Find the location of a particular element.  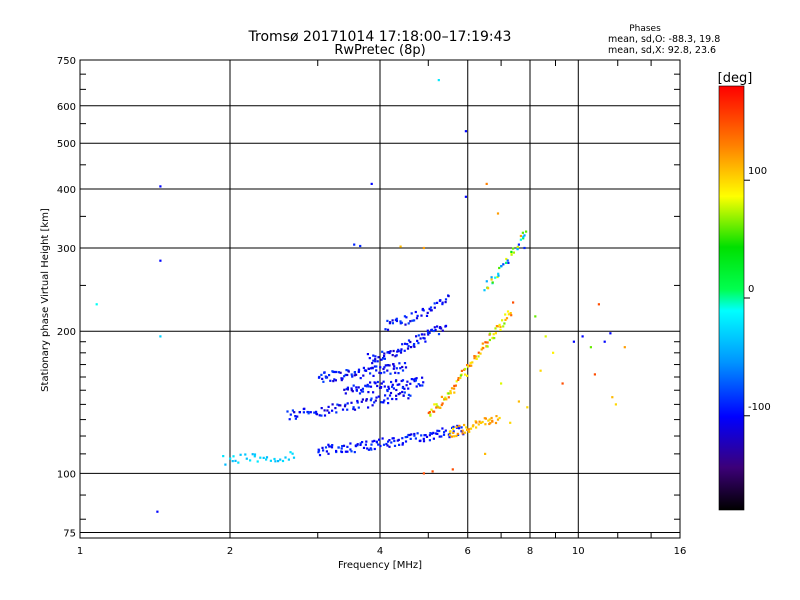

y-tick-label: 750 is located at coordinates (66, 61).